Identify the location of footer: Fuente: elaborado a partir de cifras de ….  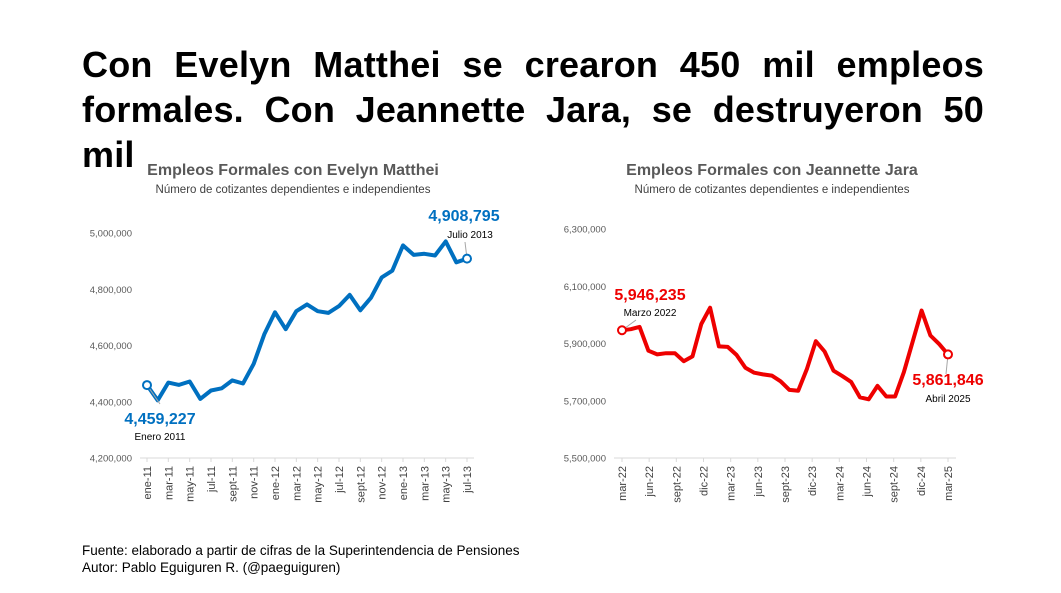
(301, 559).